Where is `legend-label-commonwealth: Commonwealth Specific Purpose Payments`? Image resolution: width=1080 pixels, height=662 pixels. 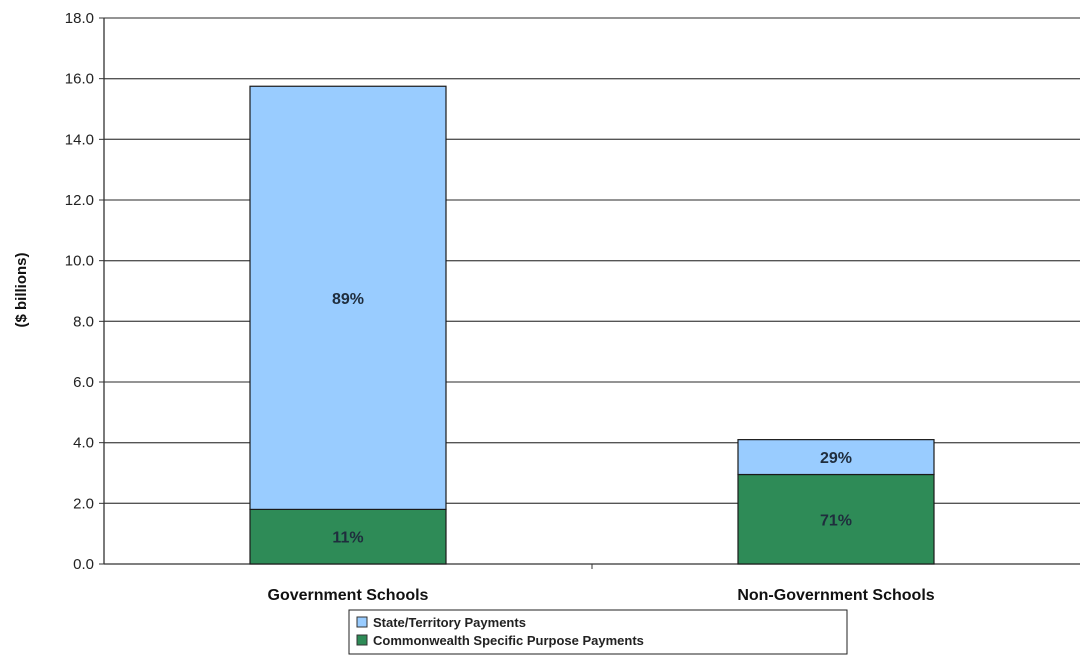
legend-label-commonwealth: Commonwealth Specific Purpose Payments is located at coordinates (508, 640).